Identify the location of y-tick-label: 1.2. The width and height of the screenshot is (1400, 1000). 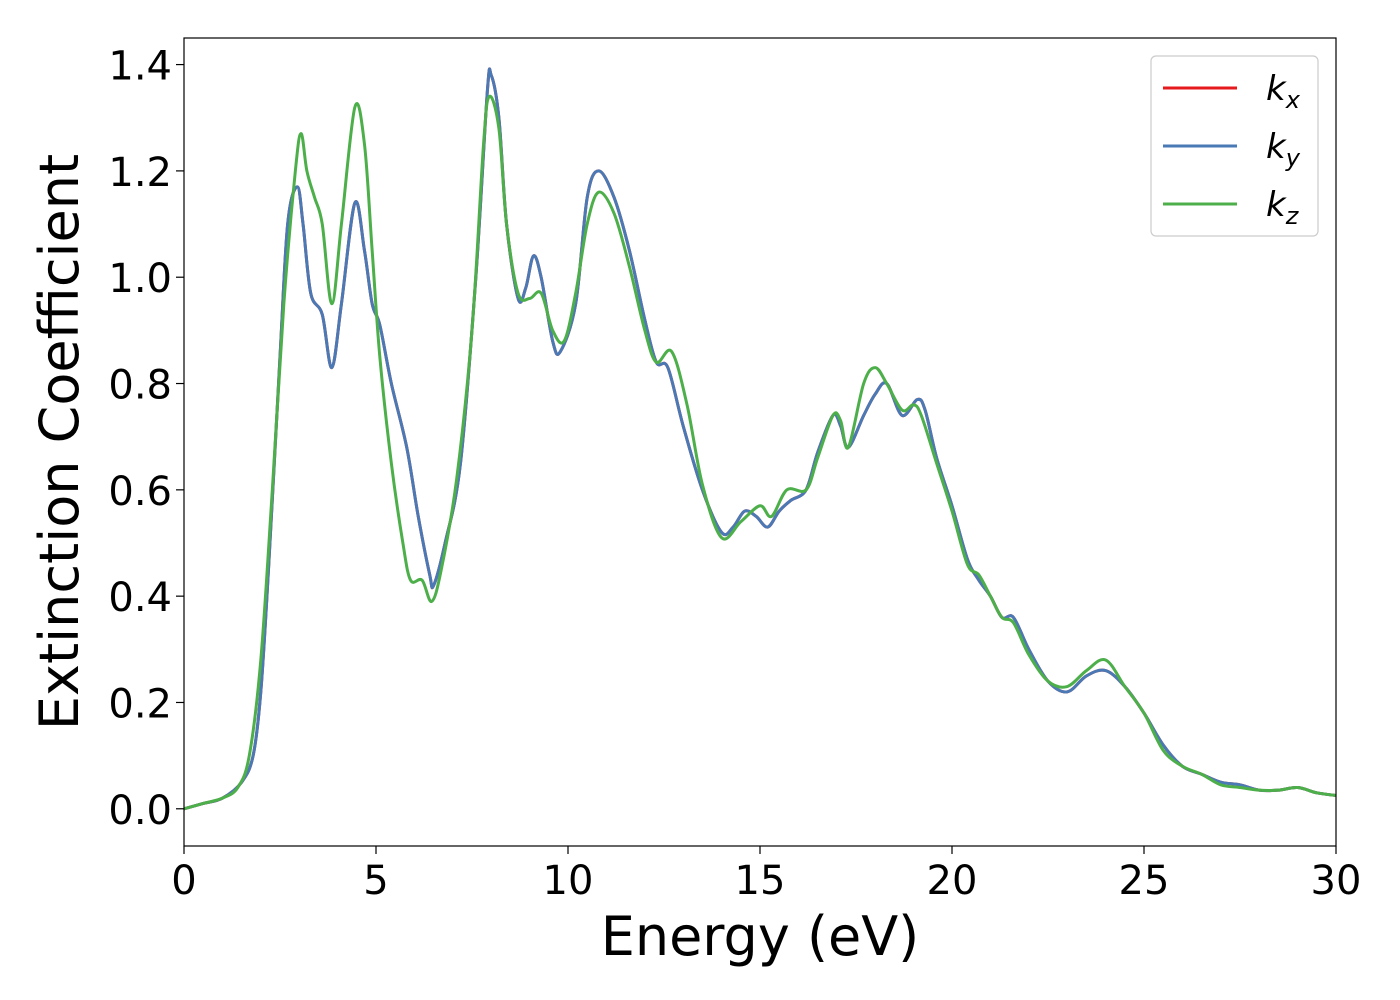
(140, 173).